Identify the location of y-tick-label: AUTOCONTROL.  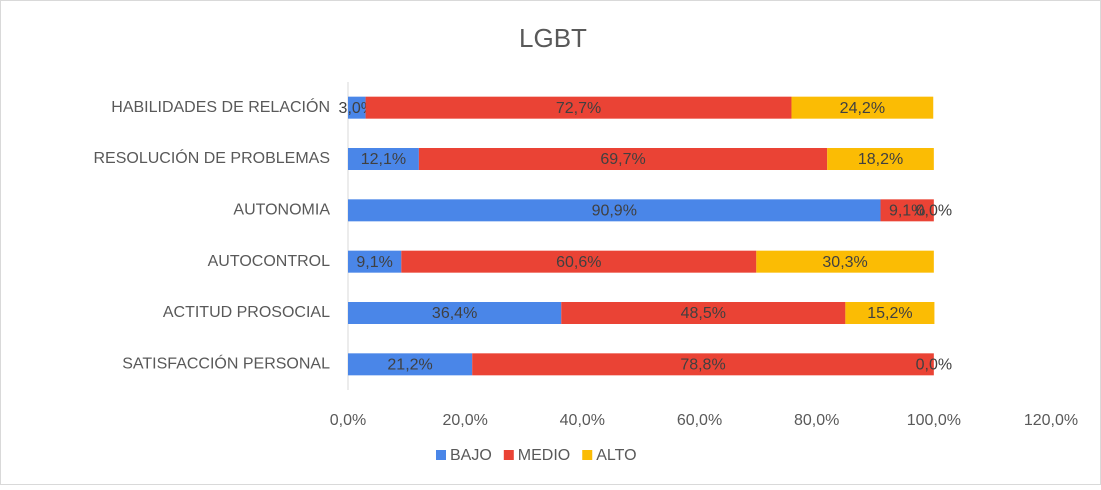
(269, 261).